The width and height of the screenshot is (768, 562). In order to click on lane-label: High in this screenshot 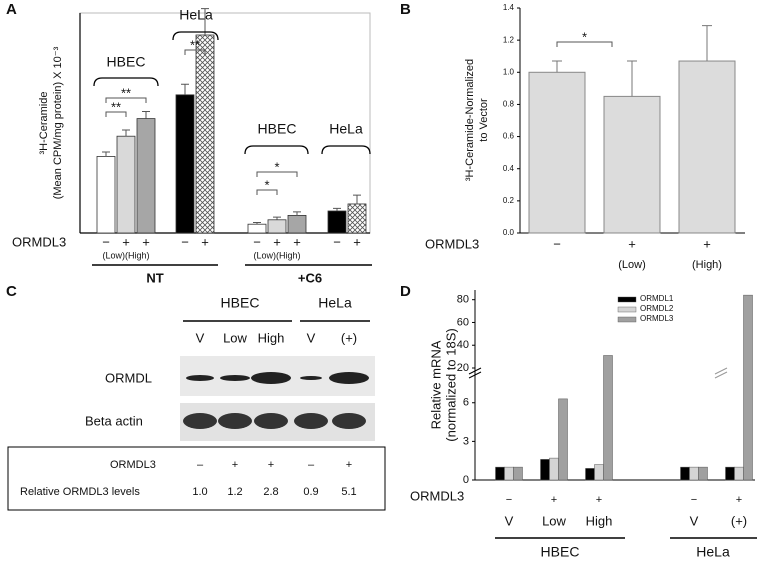, I will do `click(271, 337)`.